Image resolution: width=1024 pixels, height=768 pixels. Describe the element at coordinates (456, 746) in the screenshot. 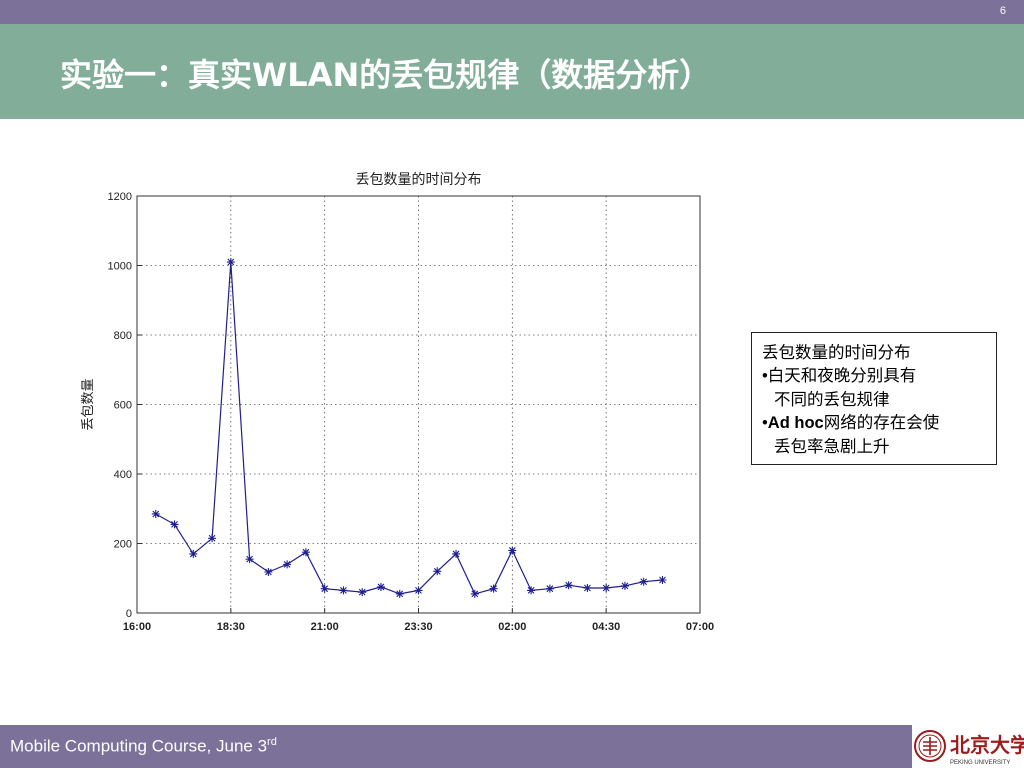

I see `footer-bar: Mobile Computing Course, June 3rd` at that location.